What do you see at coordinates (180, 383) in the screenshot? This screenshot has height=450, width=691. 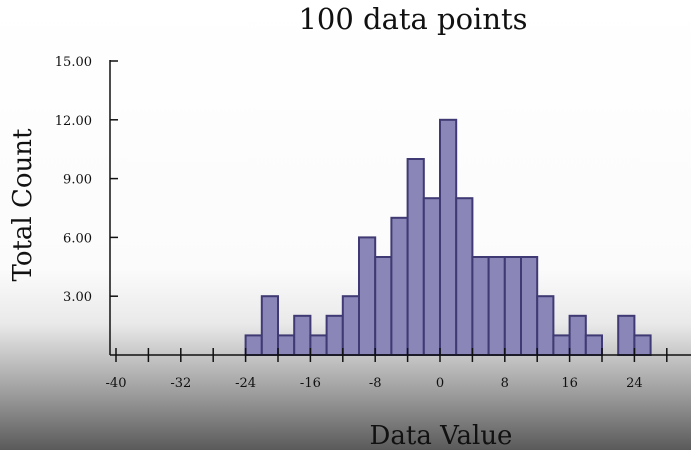 I see `x-tick-label: -32` at bounding box center [180, 383].